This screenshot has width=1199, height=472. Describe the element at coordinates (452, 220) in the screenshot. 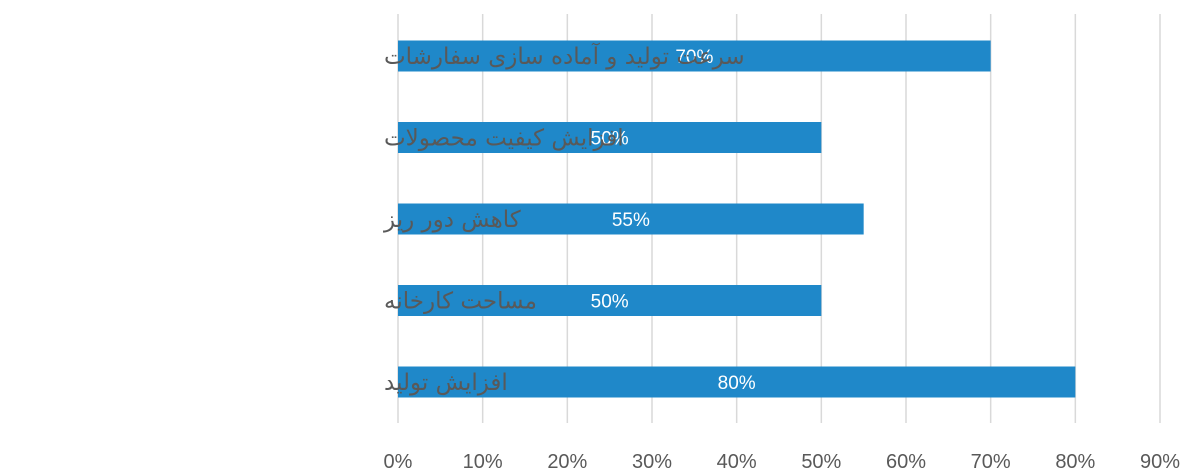

I see `category-label: کاهش دور ریز` at that location.